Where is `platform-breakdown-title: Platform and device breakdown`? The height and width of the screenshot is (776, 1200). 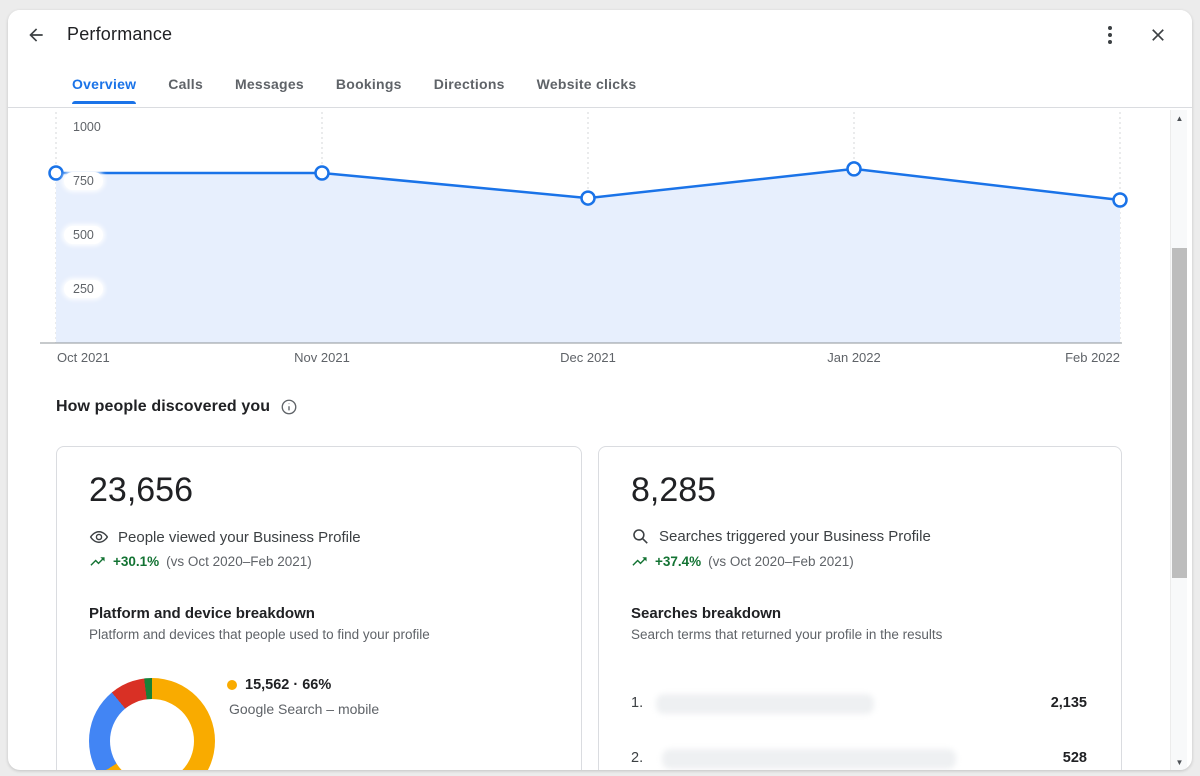 platform-breakdown-title: Platform and device breakdown is located at coordinates (202, 613).